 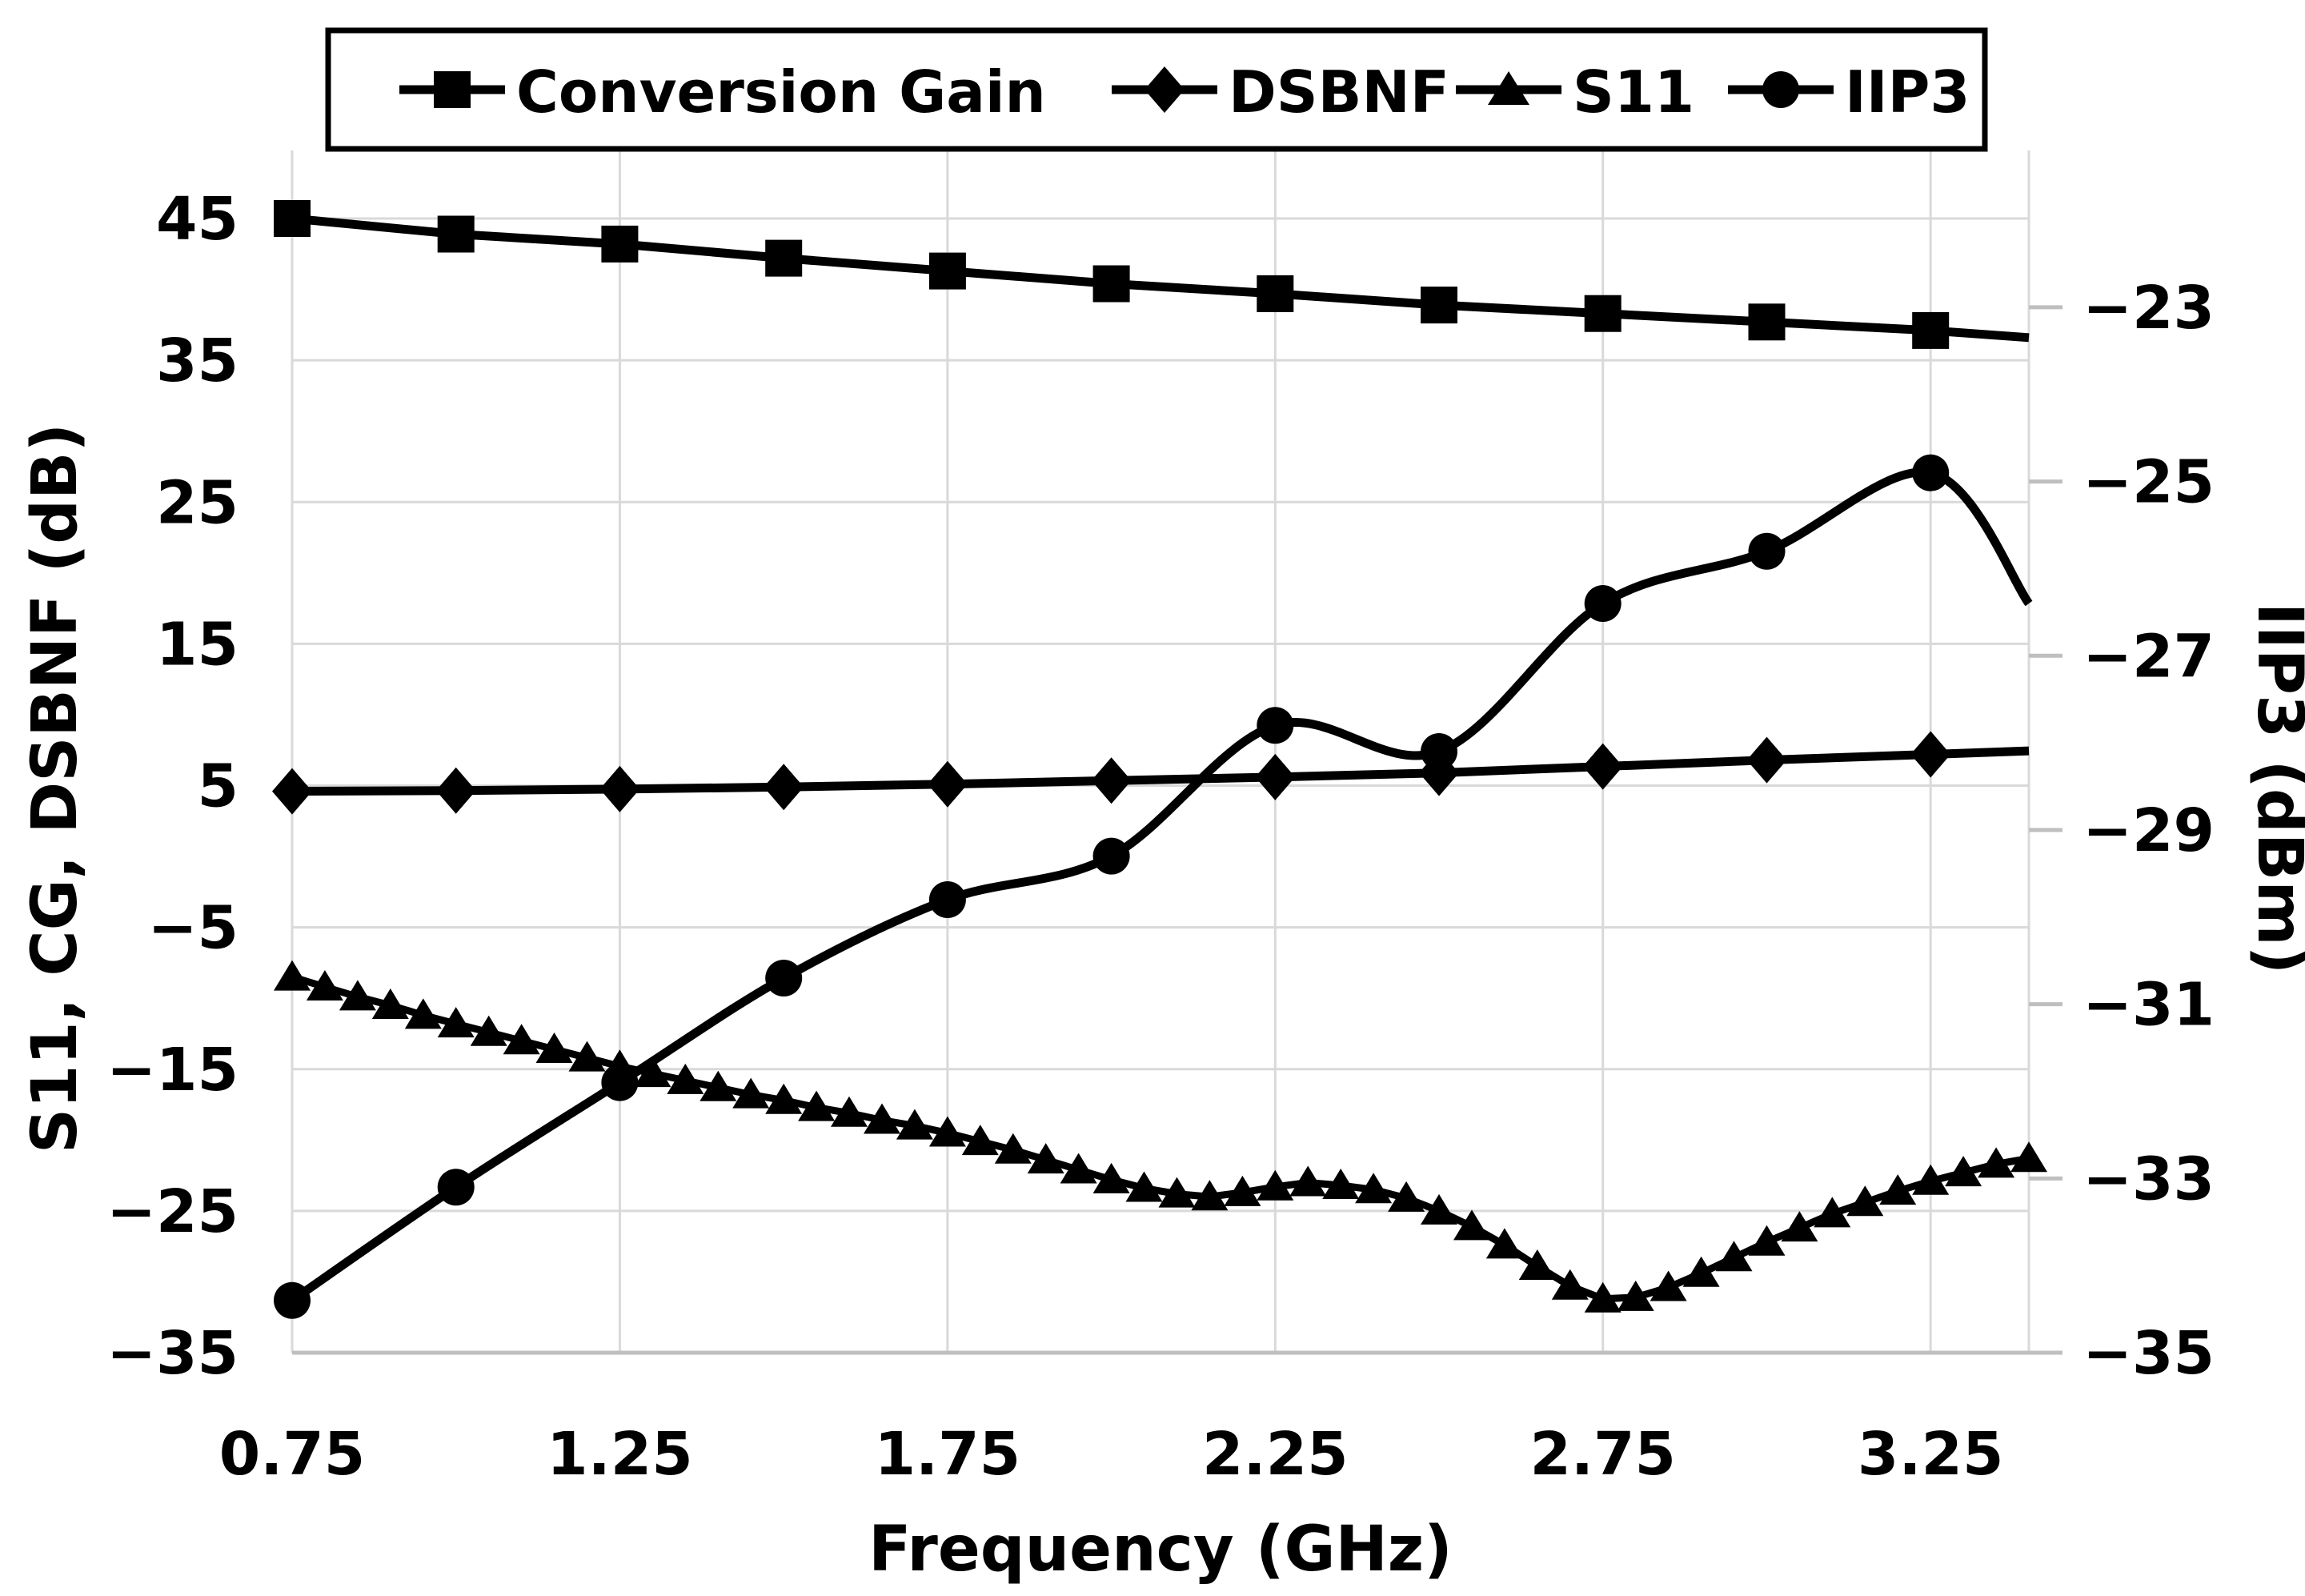 I want to click on y-right-tick-label: −35, so click(x=2149, y=1353).